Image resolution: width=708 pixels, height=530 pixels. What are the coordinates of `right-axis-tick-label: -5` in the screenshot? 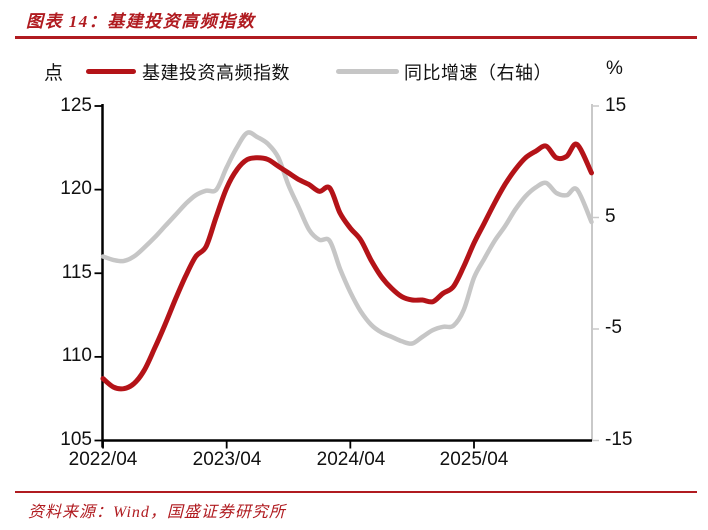 It's located at (613, 327).